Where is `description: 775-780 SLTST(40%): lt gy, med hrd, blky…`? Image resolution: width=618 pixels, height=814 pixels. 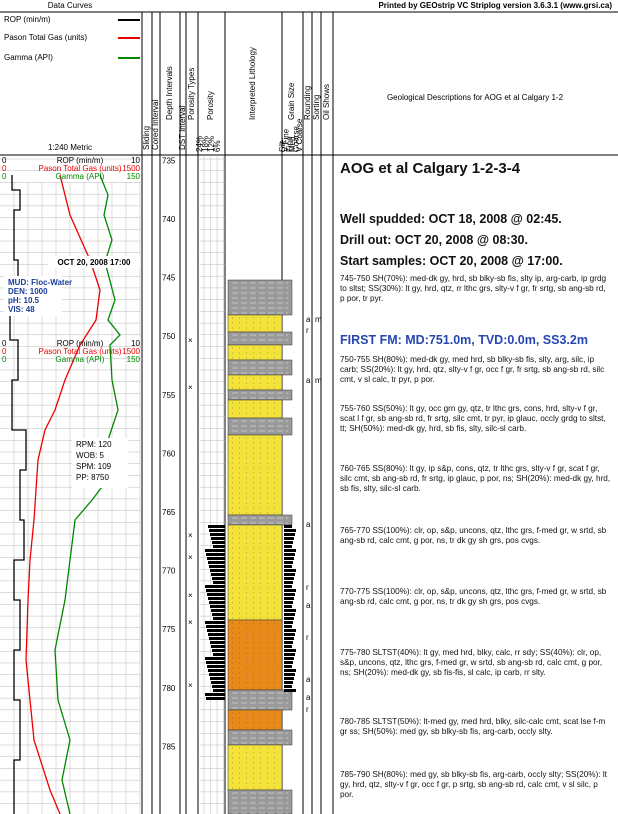 description: 775-780 SLTST(40%): lt gy, med hrd, blky… is located at coordinates (471, 662).